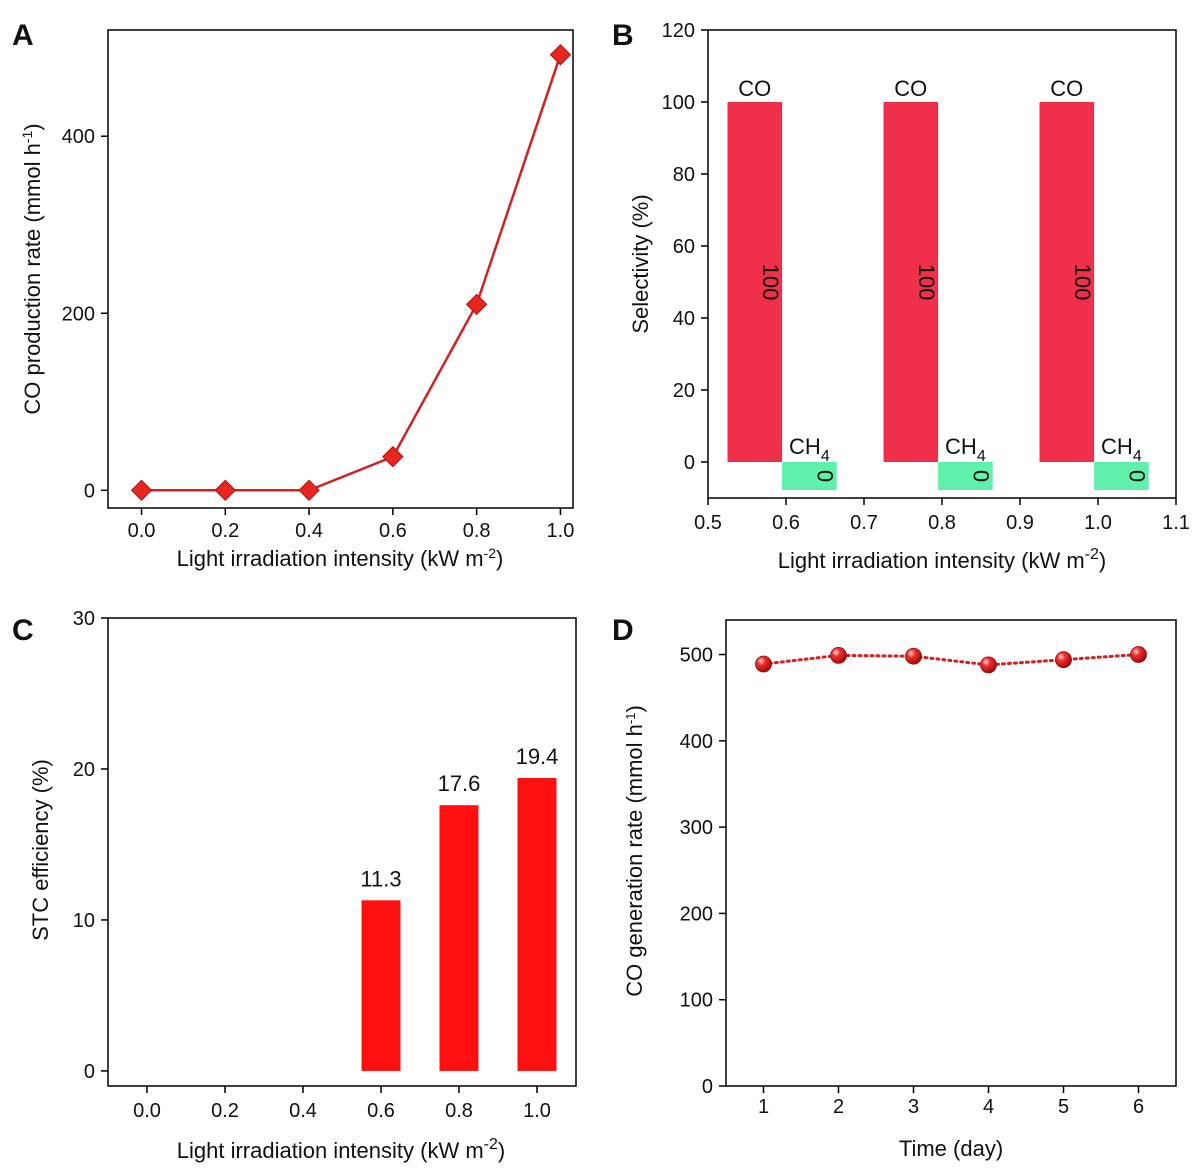 The height and width of the screenshot is (1175, 1200). What do you see at coordinates (696, 1001) in the screenshot?
I see `panel-d-y-tick-label: 100` at bounding box center [696, 1001].